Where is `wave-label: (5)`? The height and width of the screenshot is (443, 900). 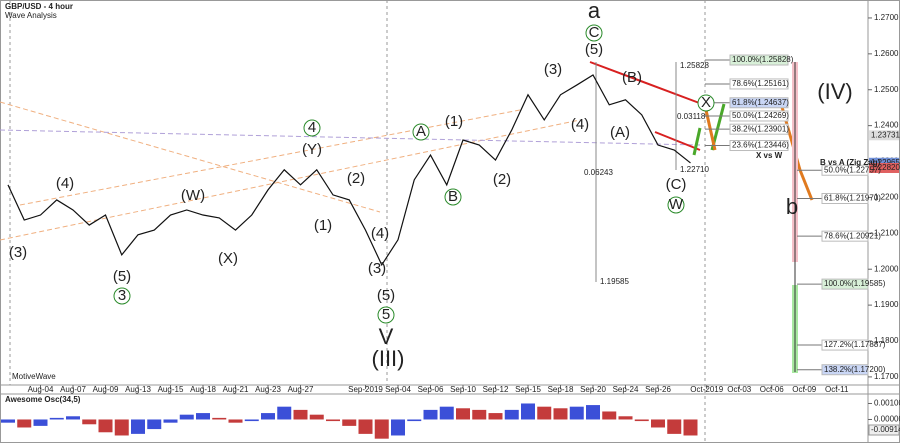 wave-label: (5) is located at coordinates (122, 276).